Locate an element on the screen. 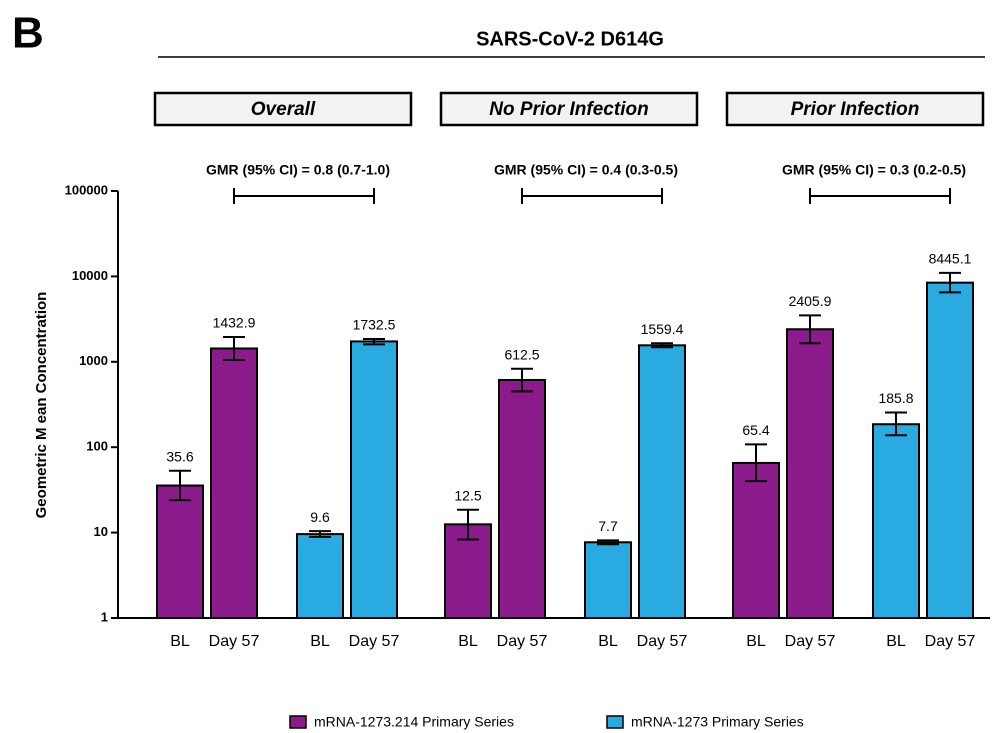 Image resolution: width=995 pixels, height=733 pixels. panel-title: Prior Infection is located at coordinates (855, 109).